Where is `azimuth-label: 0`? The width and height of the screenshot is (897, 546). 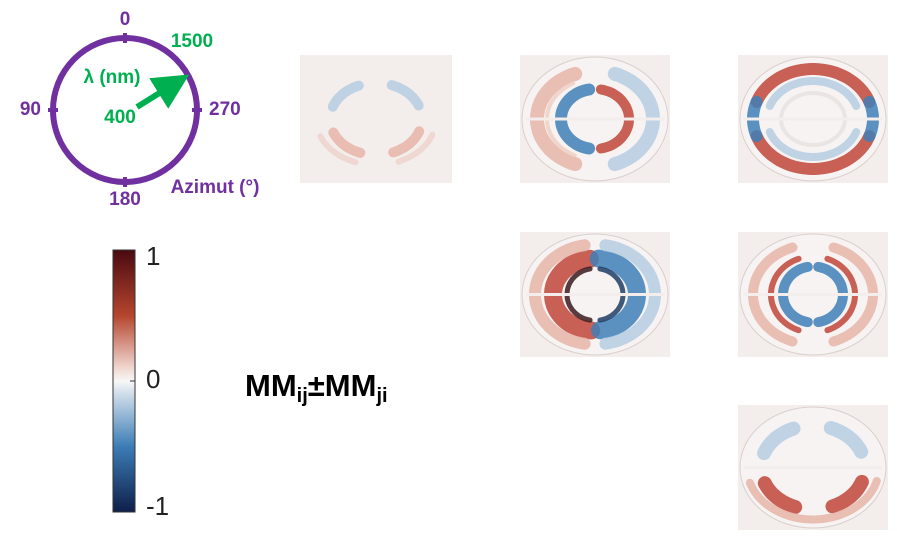 azimuth-label: 0 is located at coordinates (125, 19).